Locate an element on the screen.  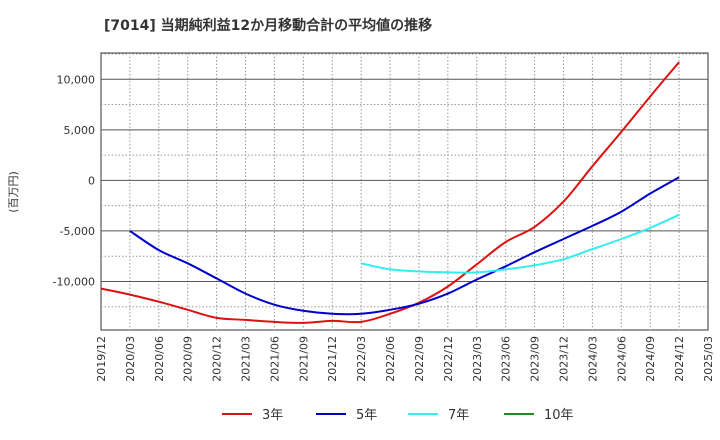
x-tick-label: 2022/12 is located at coordinates (448, 359).